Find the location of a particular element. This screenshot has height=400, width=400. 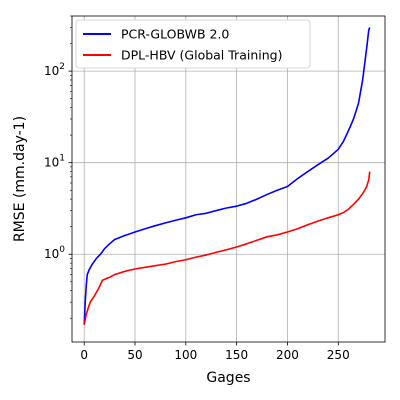

legend-entry-pcr-globwb: PCR-GLOBWB 2.0 is located at coordinates (175, 34).